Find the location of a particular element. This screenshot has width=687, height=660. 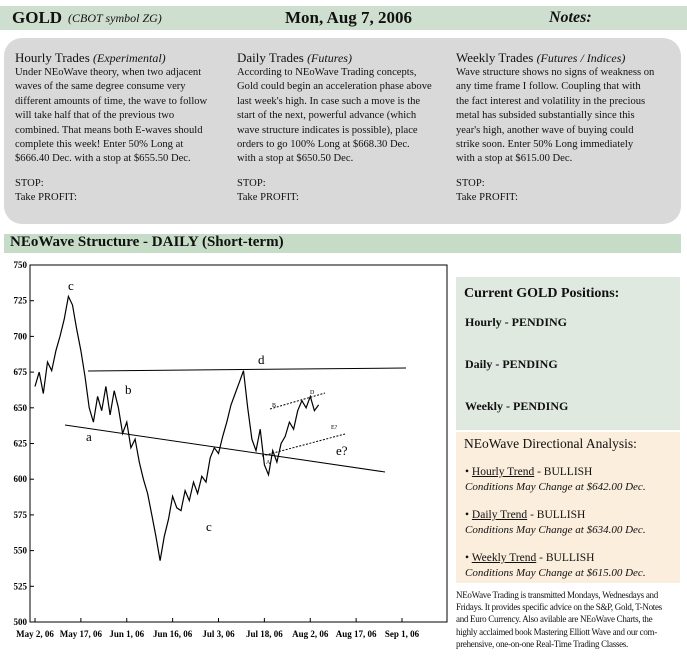

annotation: a is located at coordinates (89, 436).